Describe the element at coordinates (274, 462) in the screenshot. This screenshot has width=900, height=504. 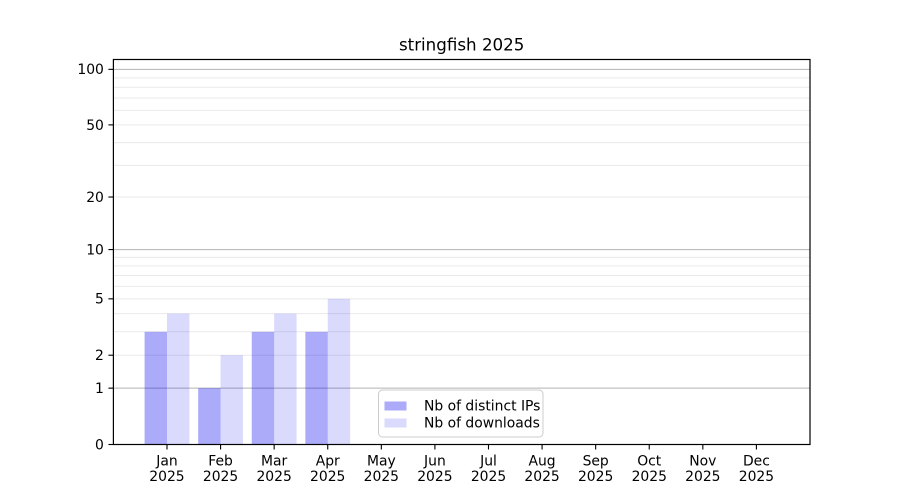
I see `x-tick-label-month: Mar` at that location.